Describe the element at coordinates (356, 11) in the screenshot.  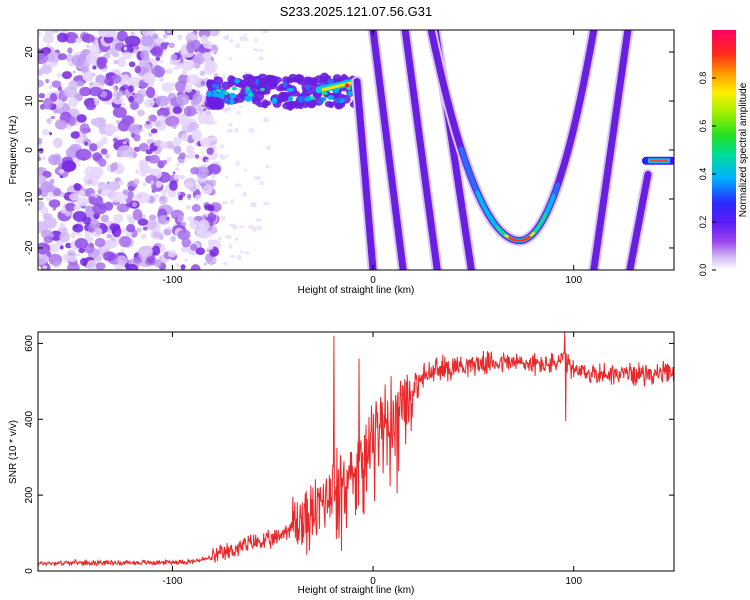
I see `figure-title: S233.2025.121.07.56.G31` at that location.